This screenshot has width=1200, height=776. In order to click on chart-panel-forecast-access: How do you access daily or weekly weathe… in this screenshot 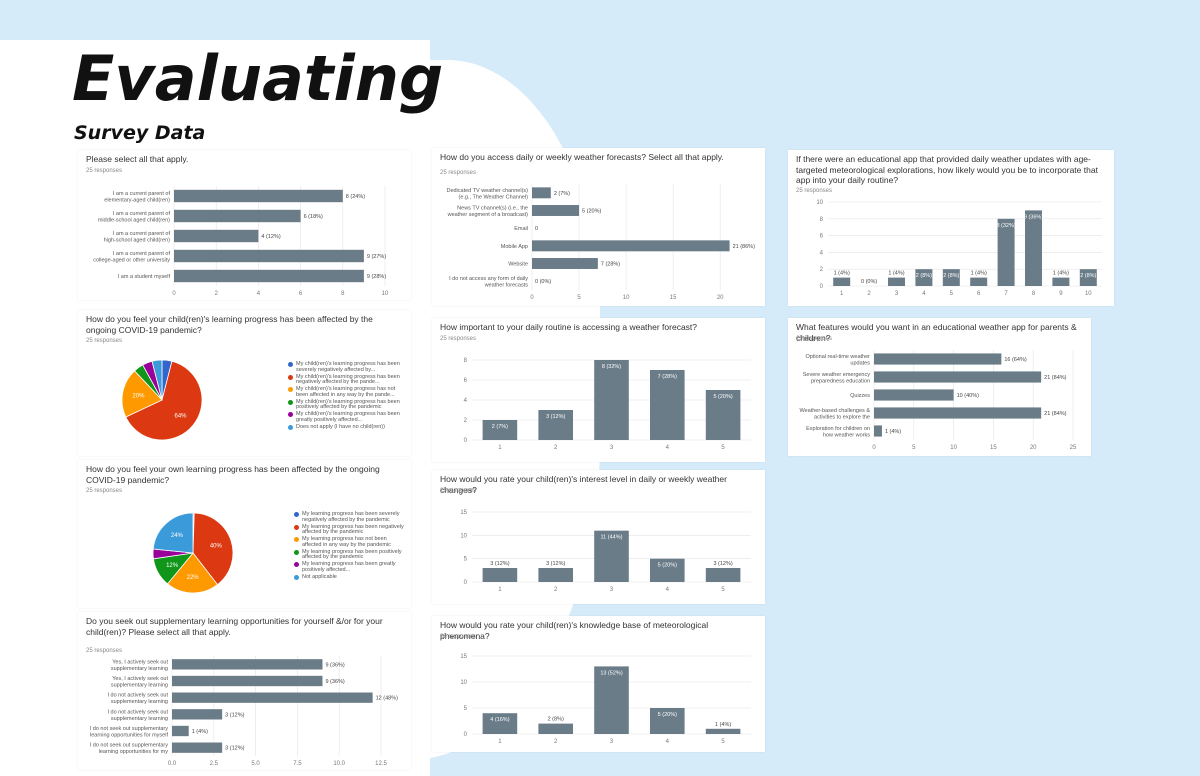, I will do `click(598, 227)`.